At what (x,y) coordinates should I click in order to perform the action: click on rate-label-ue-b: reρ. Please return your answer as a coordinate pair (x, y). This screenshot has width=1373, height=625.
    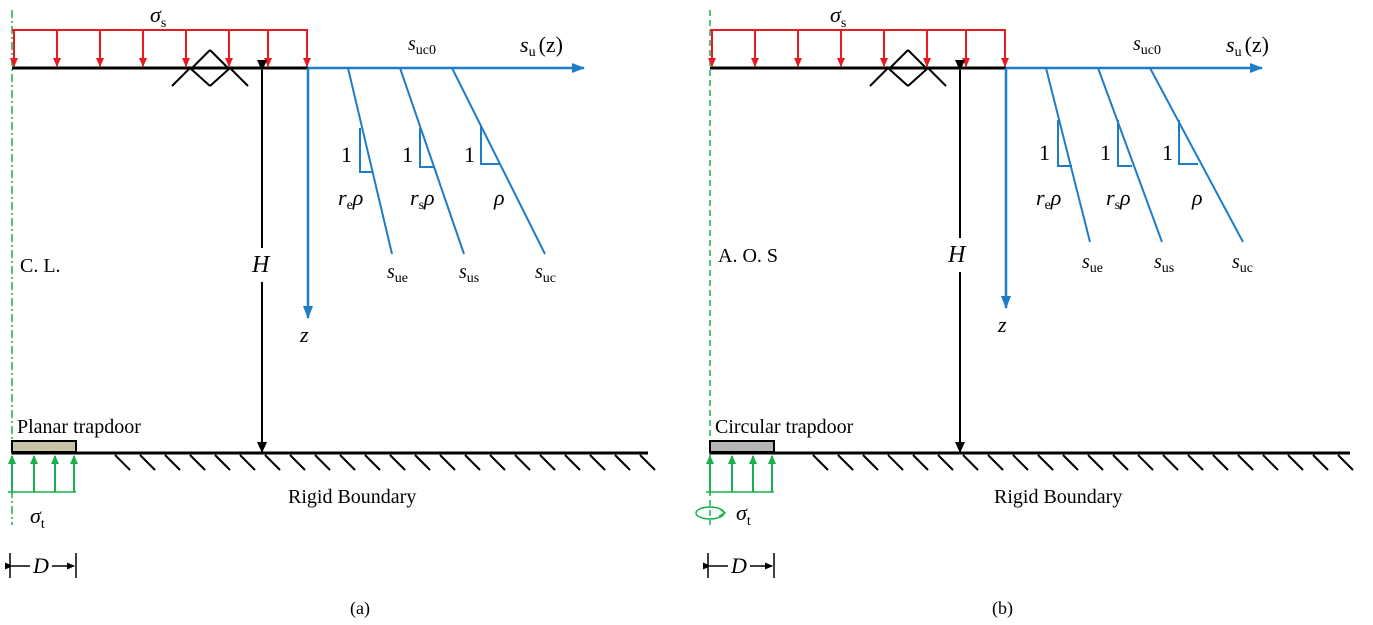
    Looking at the image, I should click on (1048, 199).